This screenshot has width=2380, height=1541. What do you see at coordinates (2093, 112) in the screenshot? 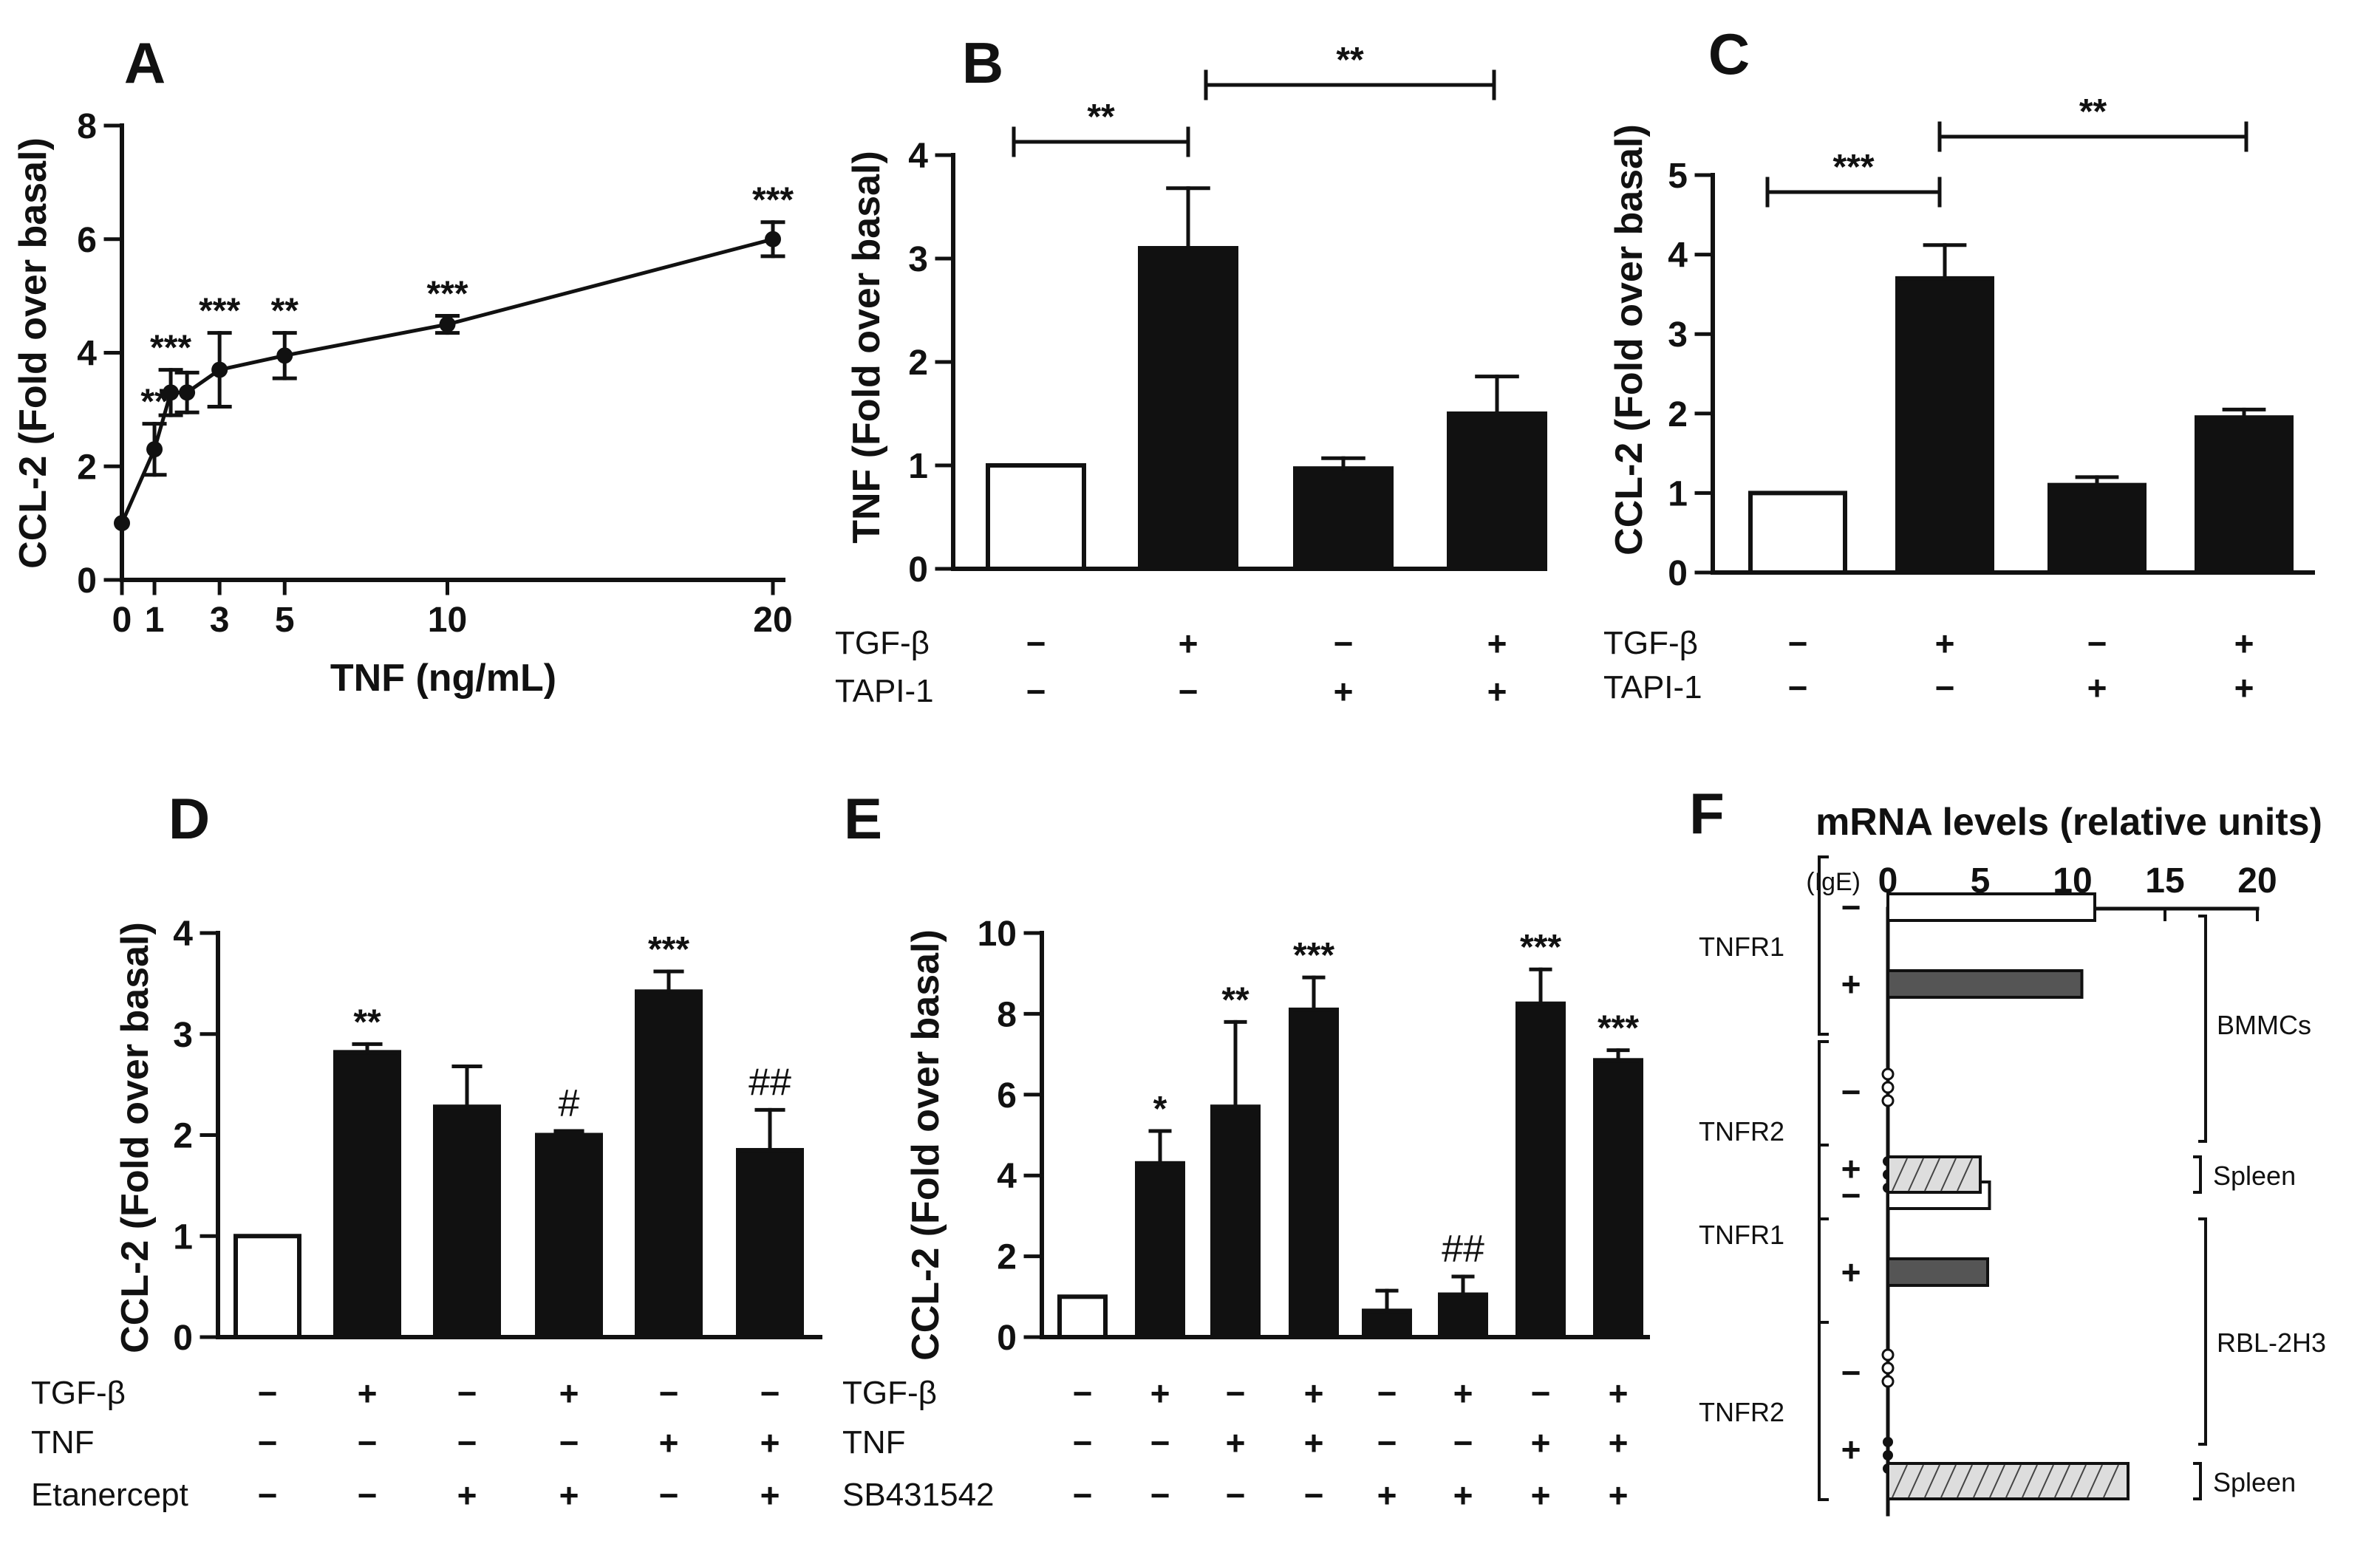
I see `panel-c-bracket-2-label: **` at bounding box center [2093, 112].